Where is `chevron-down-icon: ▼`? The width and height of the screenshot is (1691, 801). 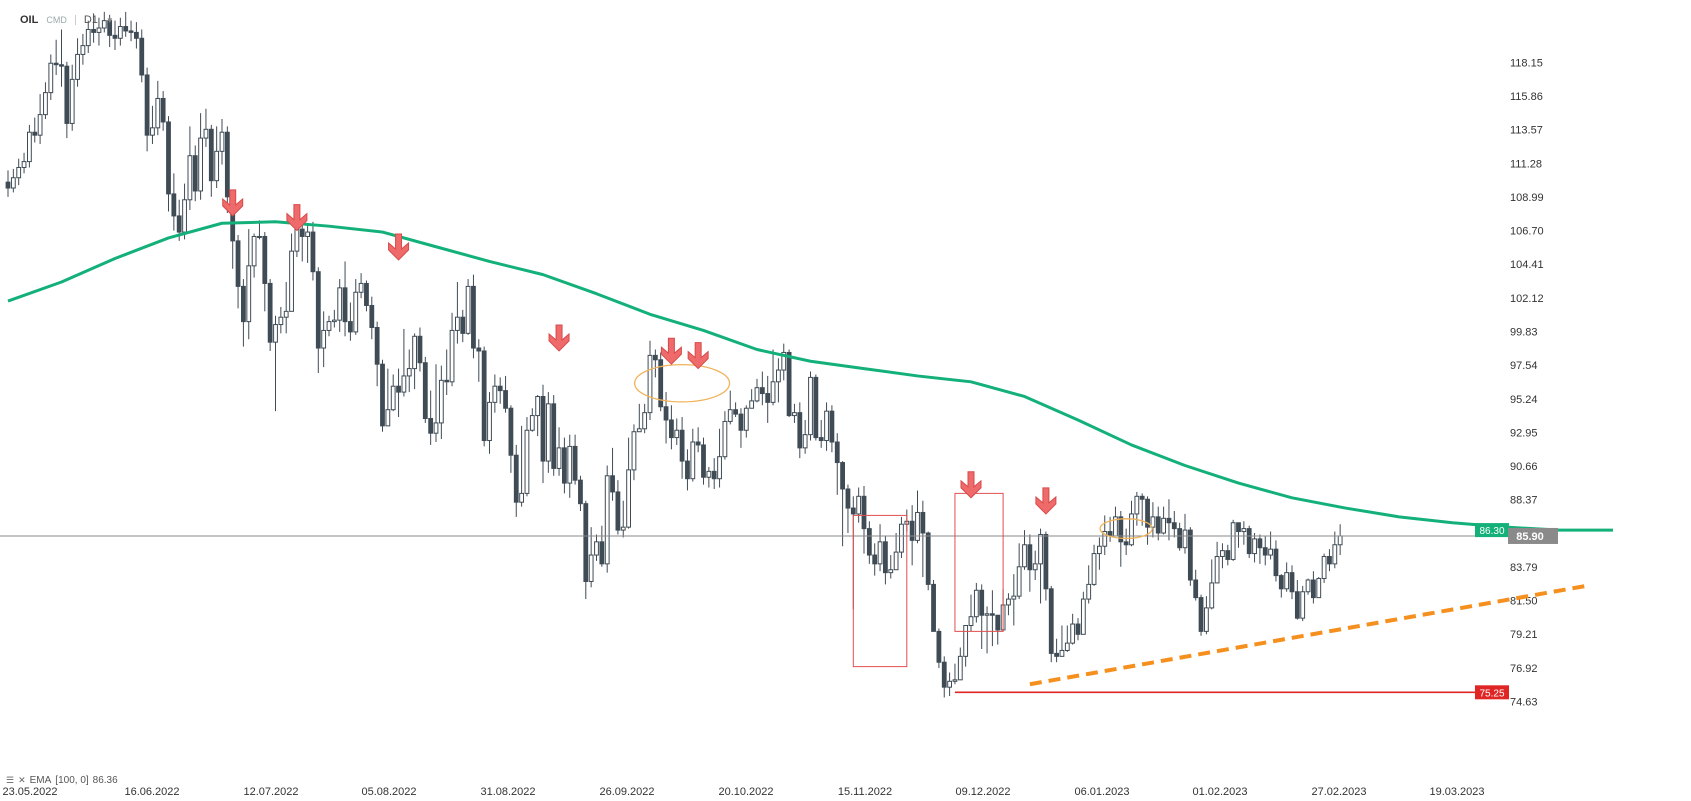
chevron-down-icon: ▼ is located at coordinates (109, 20).